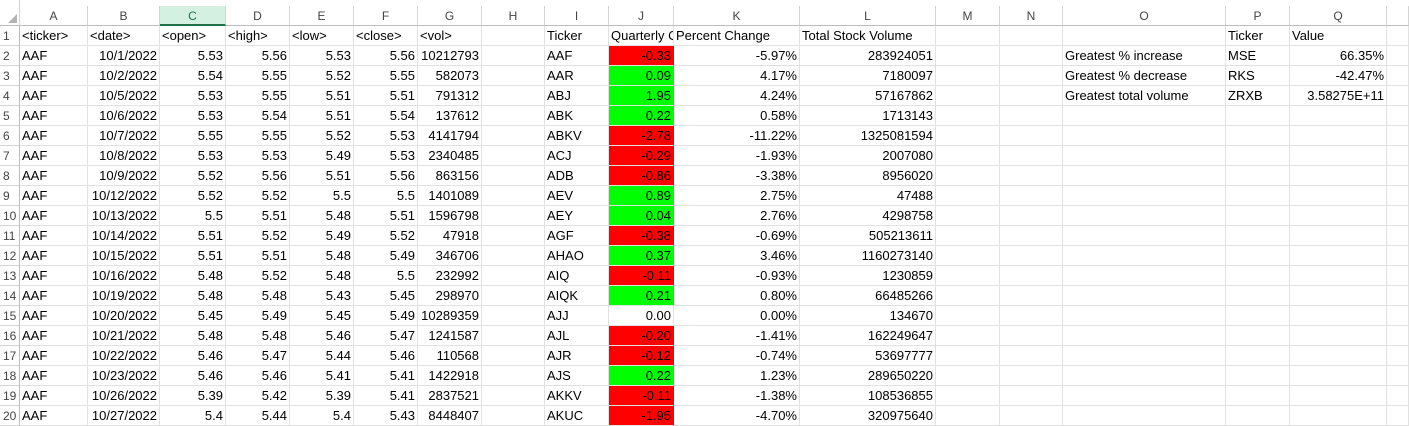  What do you see at coordinates (10, 336) in the screenshot?
I see `row-header: 16` at bounding box center [10, 336].